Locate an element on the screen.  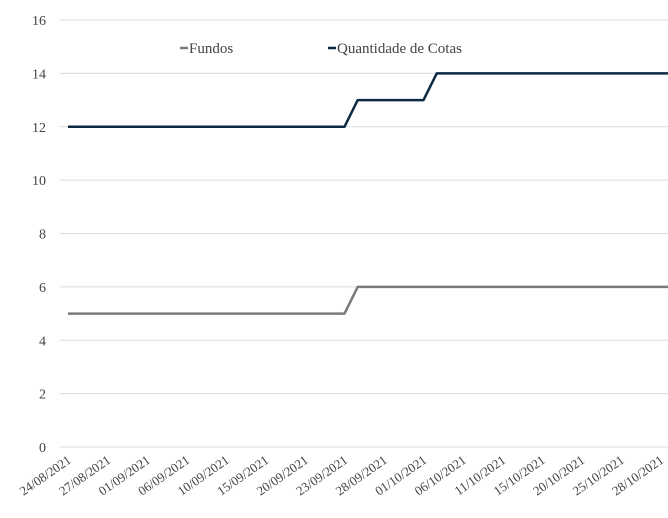
y-tick-label: 0 is located at coordinates (42, 448).